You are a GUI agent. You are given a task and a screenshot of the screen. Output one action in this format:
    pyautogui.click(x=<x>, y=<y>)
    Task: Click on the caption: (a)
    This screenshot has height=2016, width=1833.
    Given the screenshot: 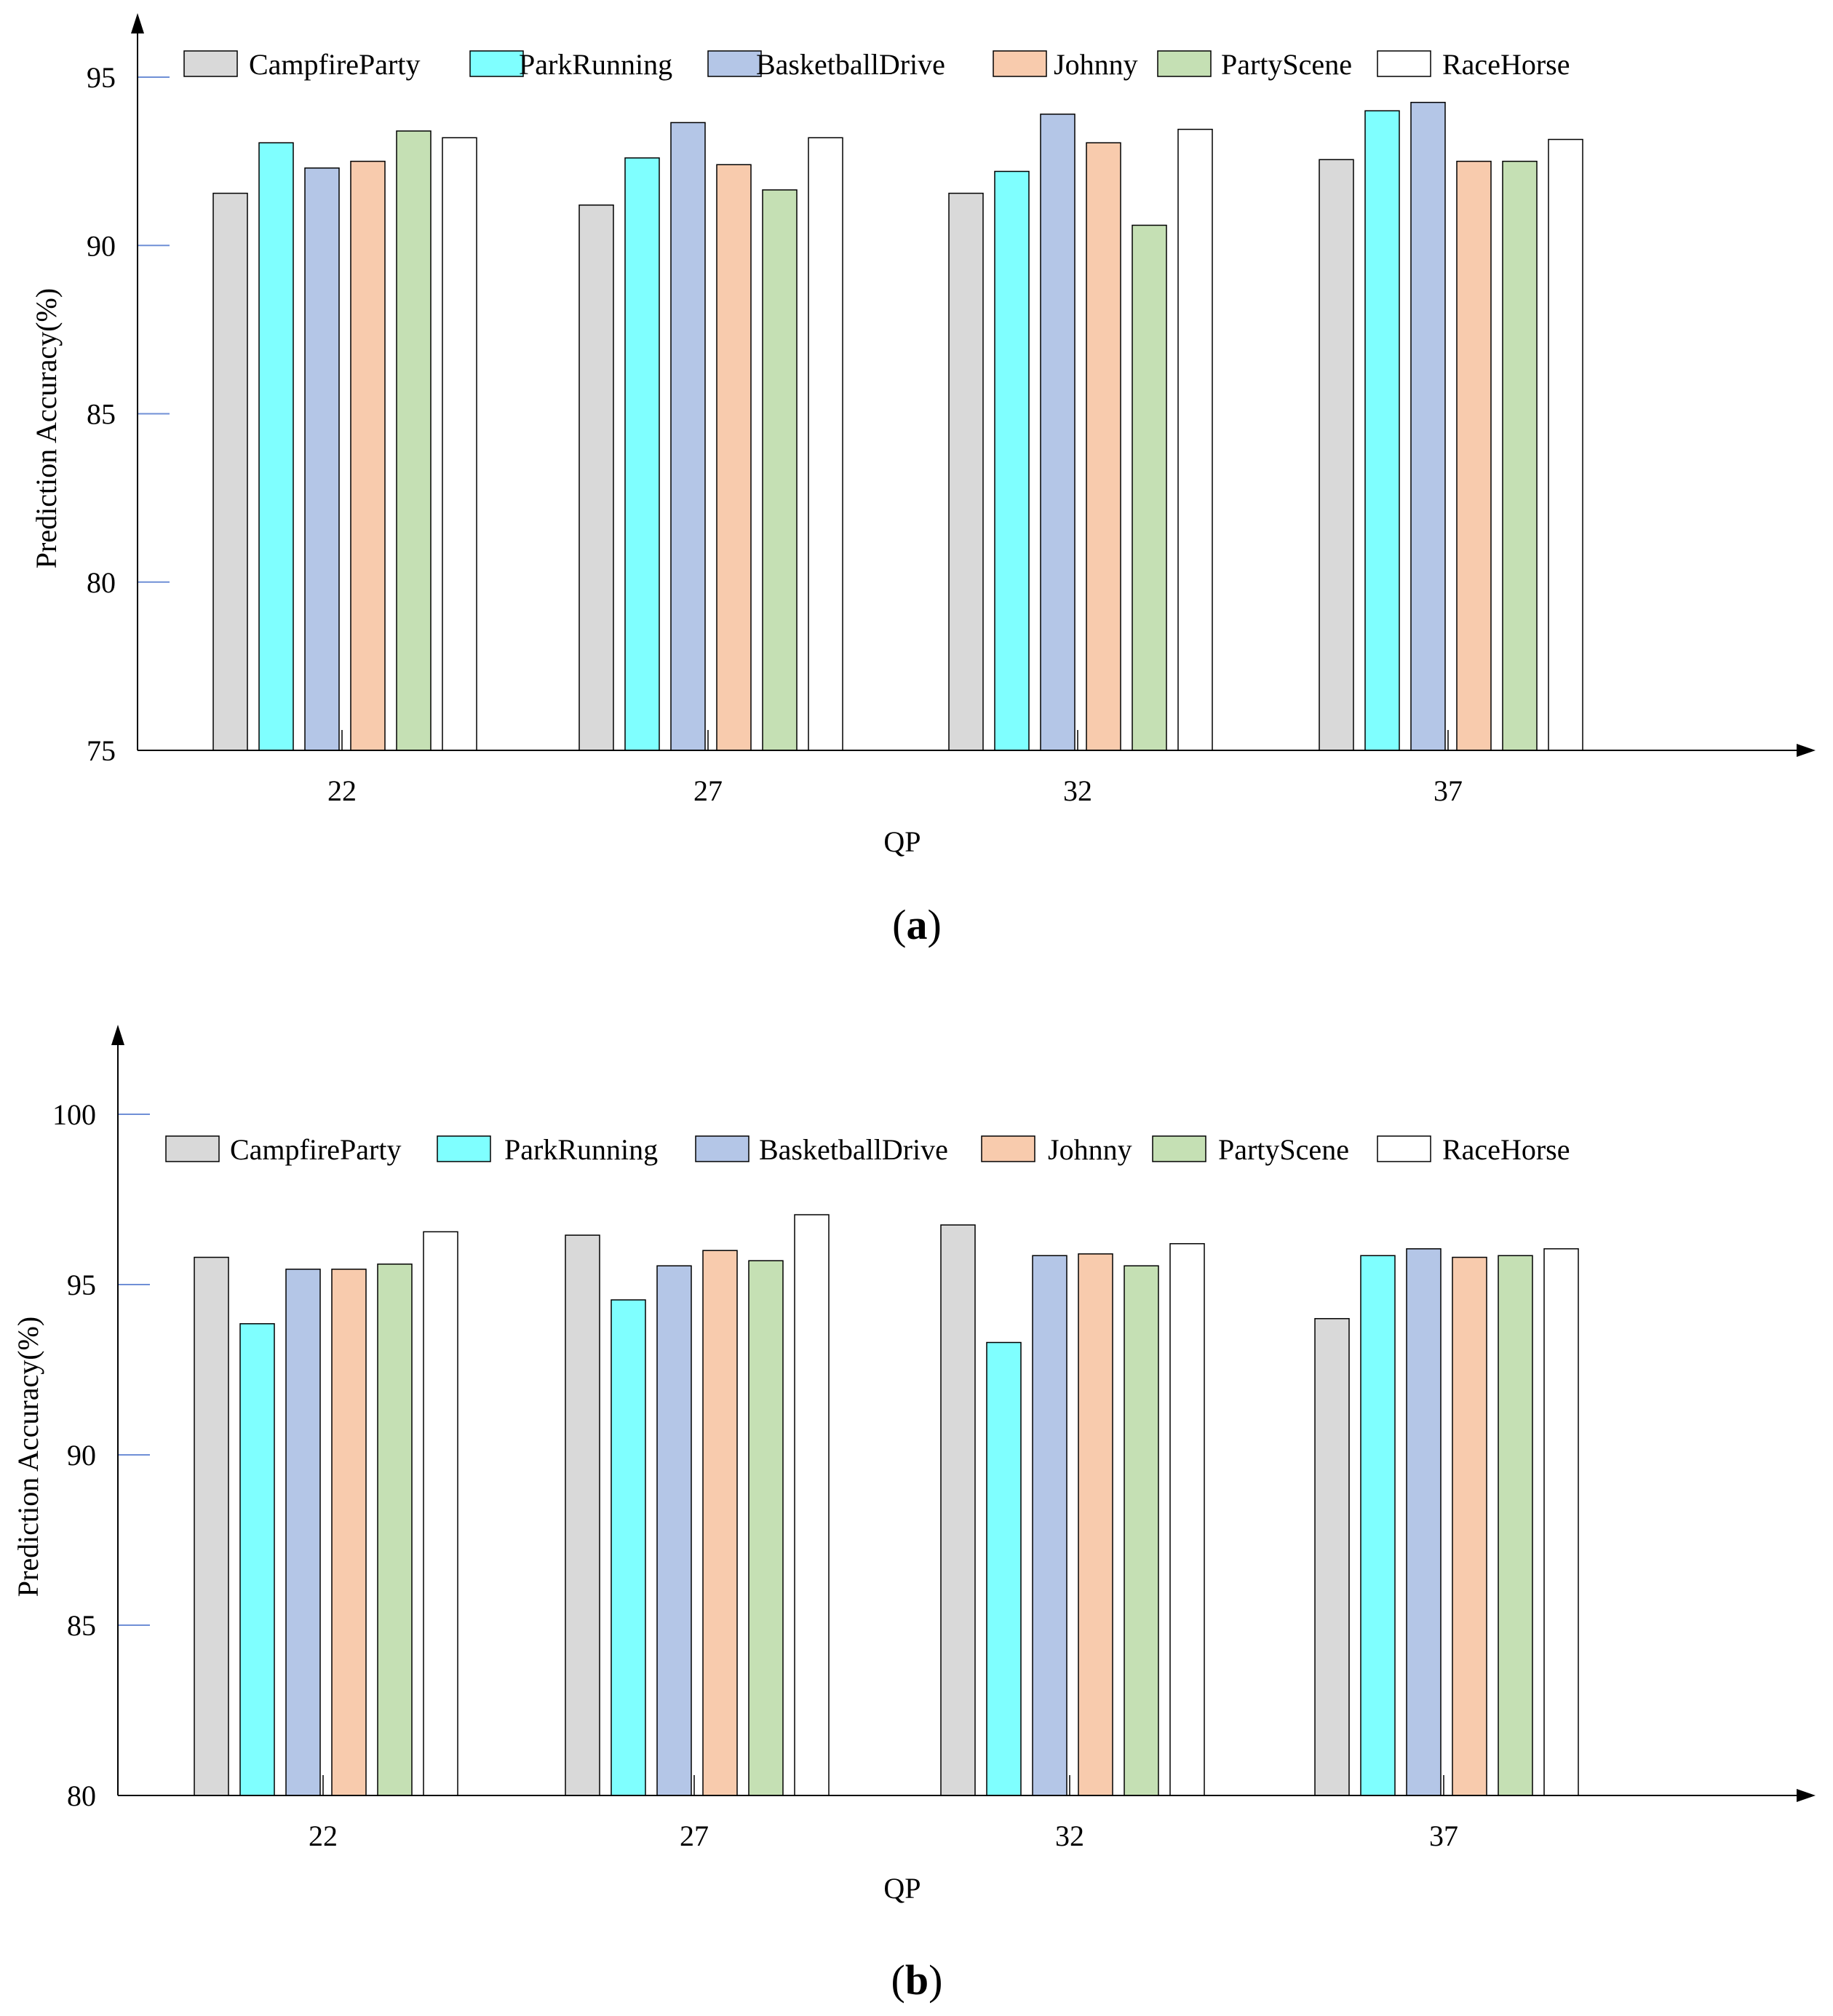 What is the action you would take?
    pyautogui.click(x=917, y=924)
    